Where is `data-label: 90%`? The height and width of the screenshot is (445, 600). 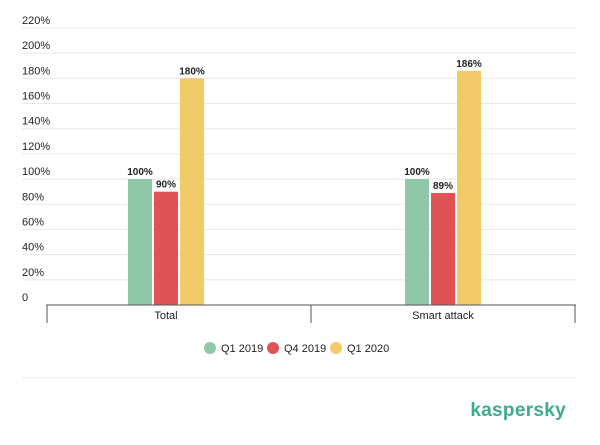
data-label: 90% is located at coordinates (166, 185).